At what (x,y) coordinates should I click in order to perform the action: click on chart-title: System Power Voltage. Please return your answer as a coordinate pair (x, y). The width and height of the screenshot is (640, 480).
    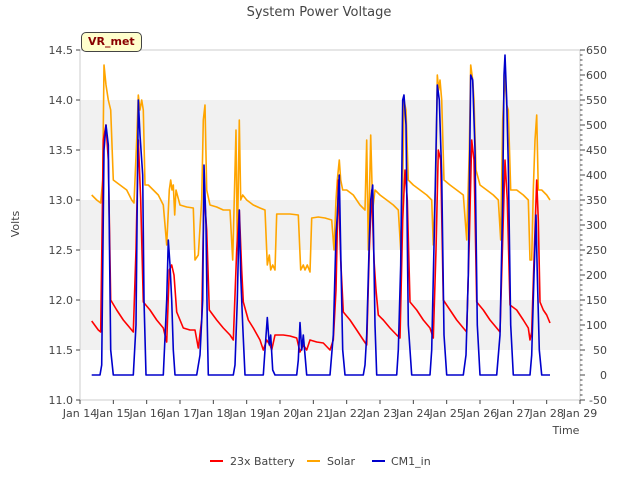
    Looking at the image, I should click on (319, 12).